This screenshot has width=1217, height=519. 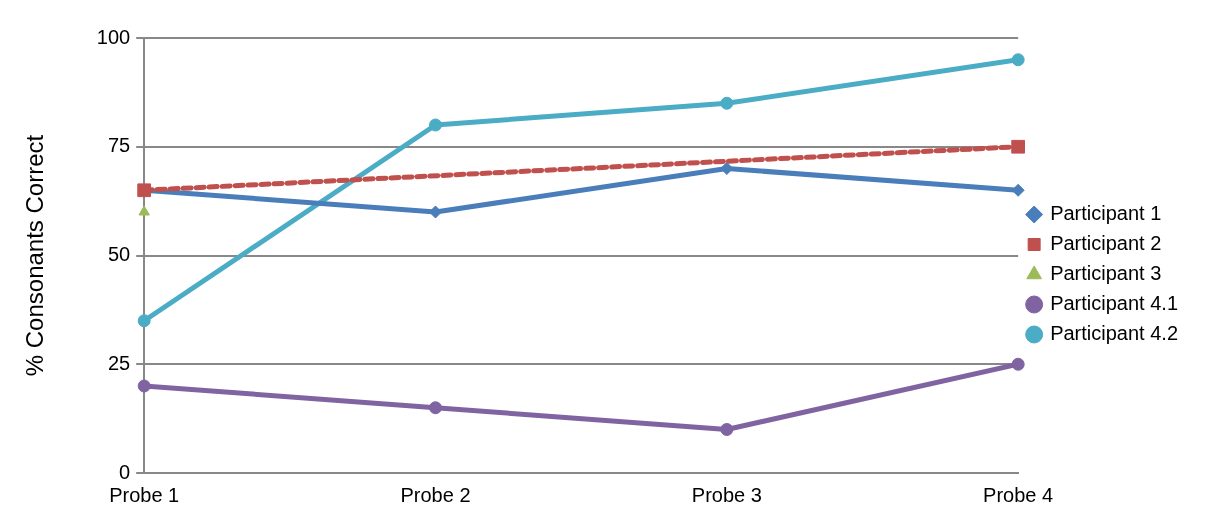 I want to click on y-tick-label: 50, so click(x=119, y=254).